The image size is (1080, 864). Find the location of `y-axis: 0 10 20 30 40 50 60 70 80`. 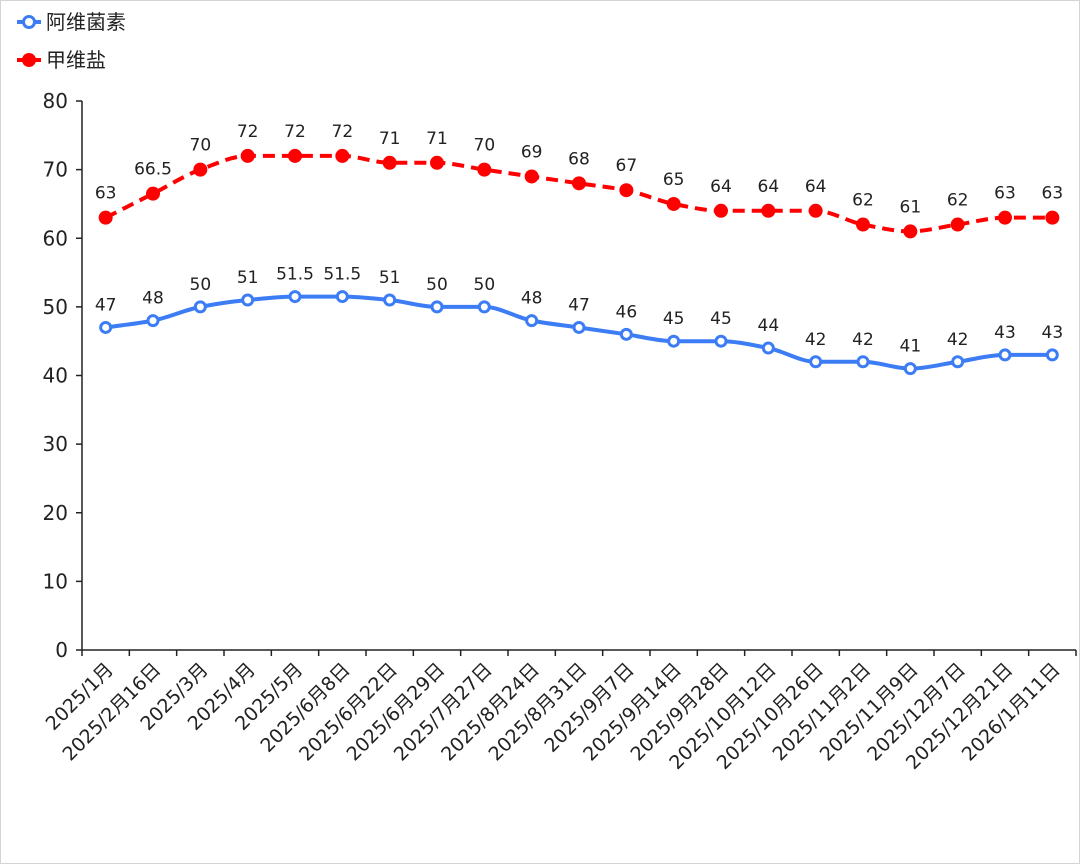

y-axis: 0 10 20 30 40 50 60 70 80 is located at coordinates (63, 375).